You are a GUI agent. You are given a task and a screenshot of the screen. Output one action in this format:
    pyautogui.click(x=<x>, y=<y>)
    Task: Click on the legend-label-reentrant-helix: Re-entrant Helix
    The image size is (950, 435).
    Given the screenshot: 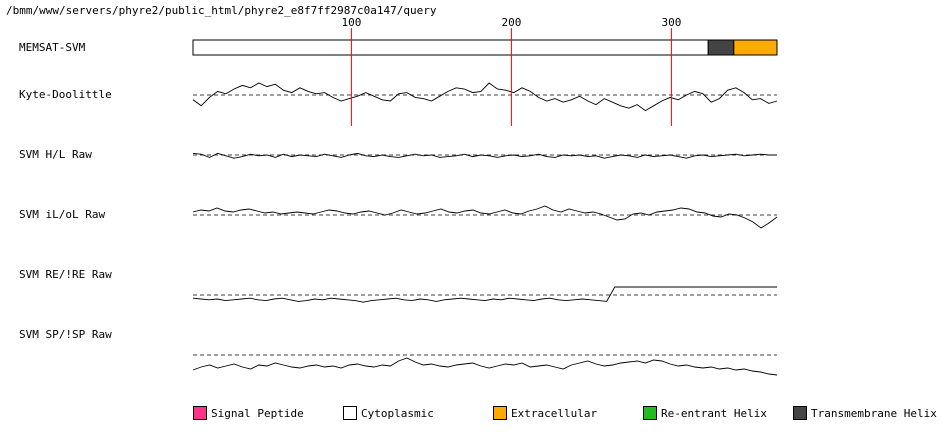 What is the action you would take?
    pyautogui.click(x=714, y=413)
    